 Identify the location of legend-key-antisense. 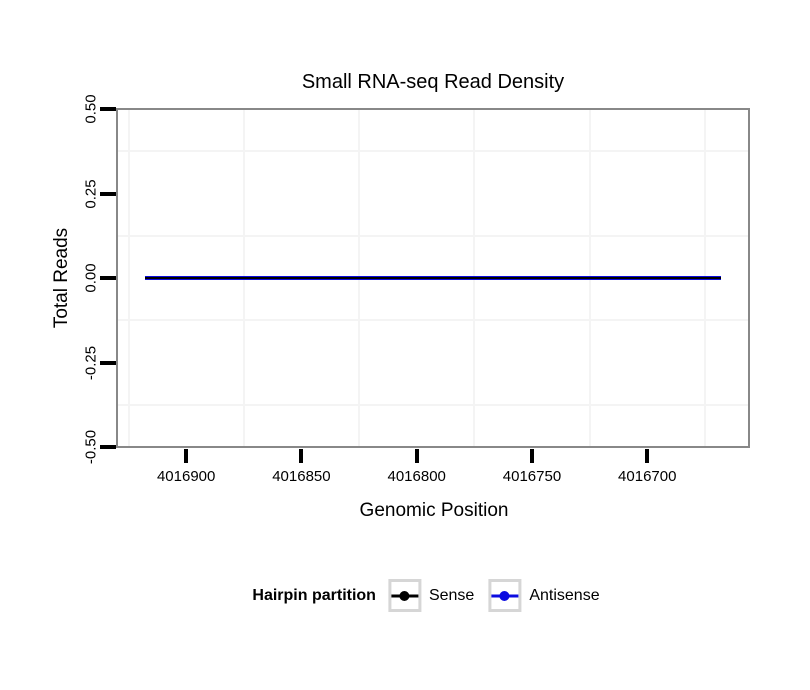
(505, 595).